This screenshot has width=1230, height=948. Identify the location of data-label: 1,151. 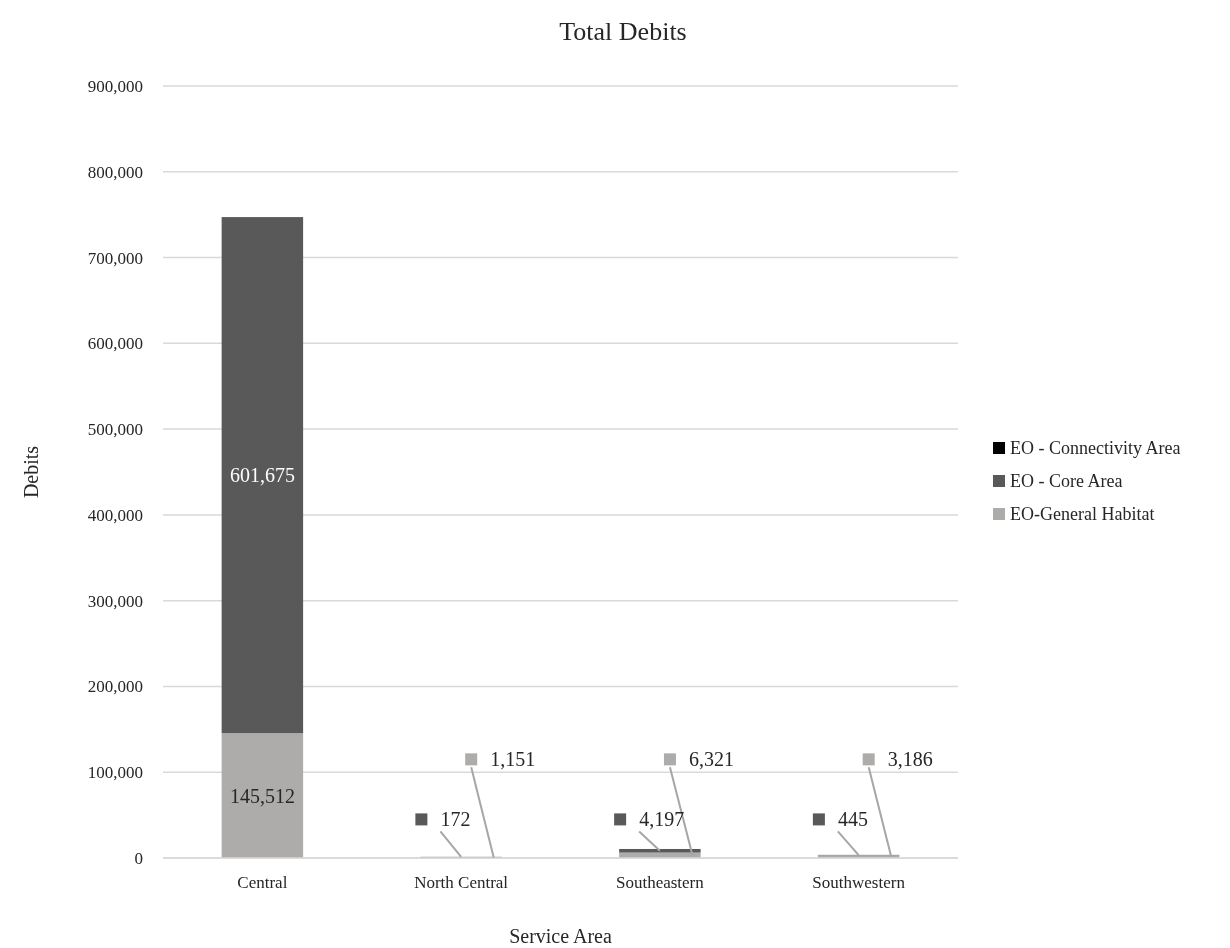
(513, 759).